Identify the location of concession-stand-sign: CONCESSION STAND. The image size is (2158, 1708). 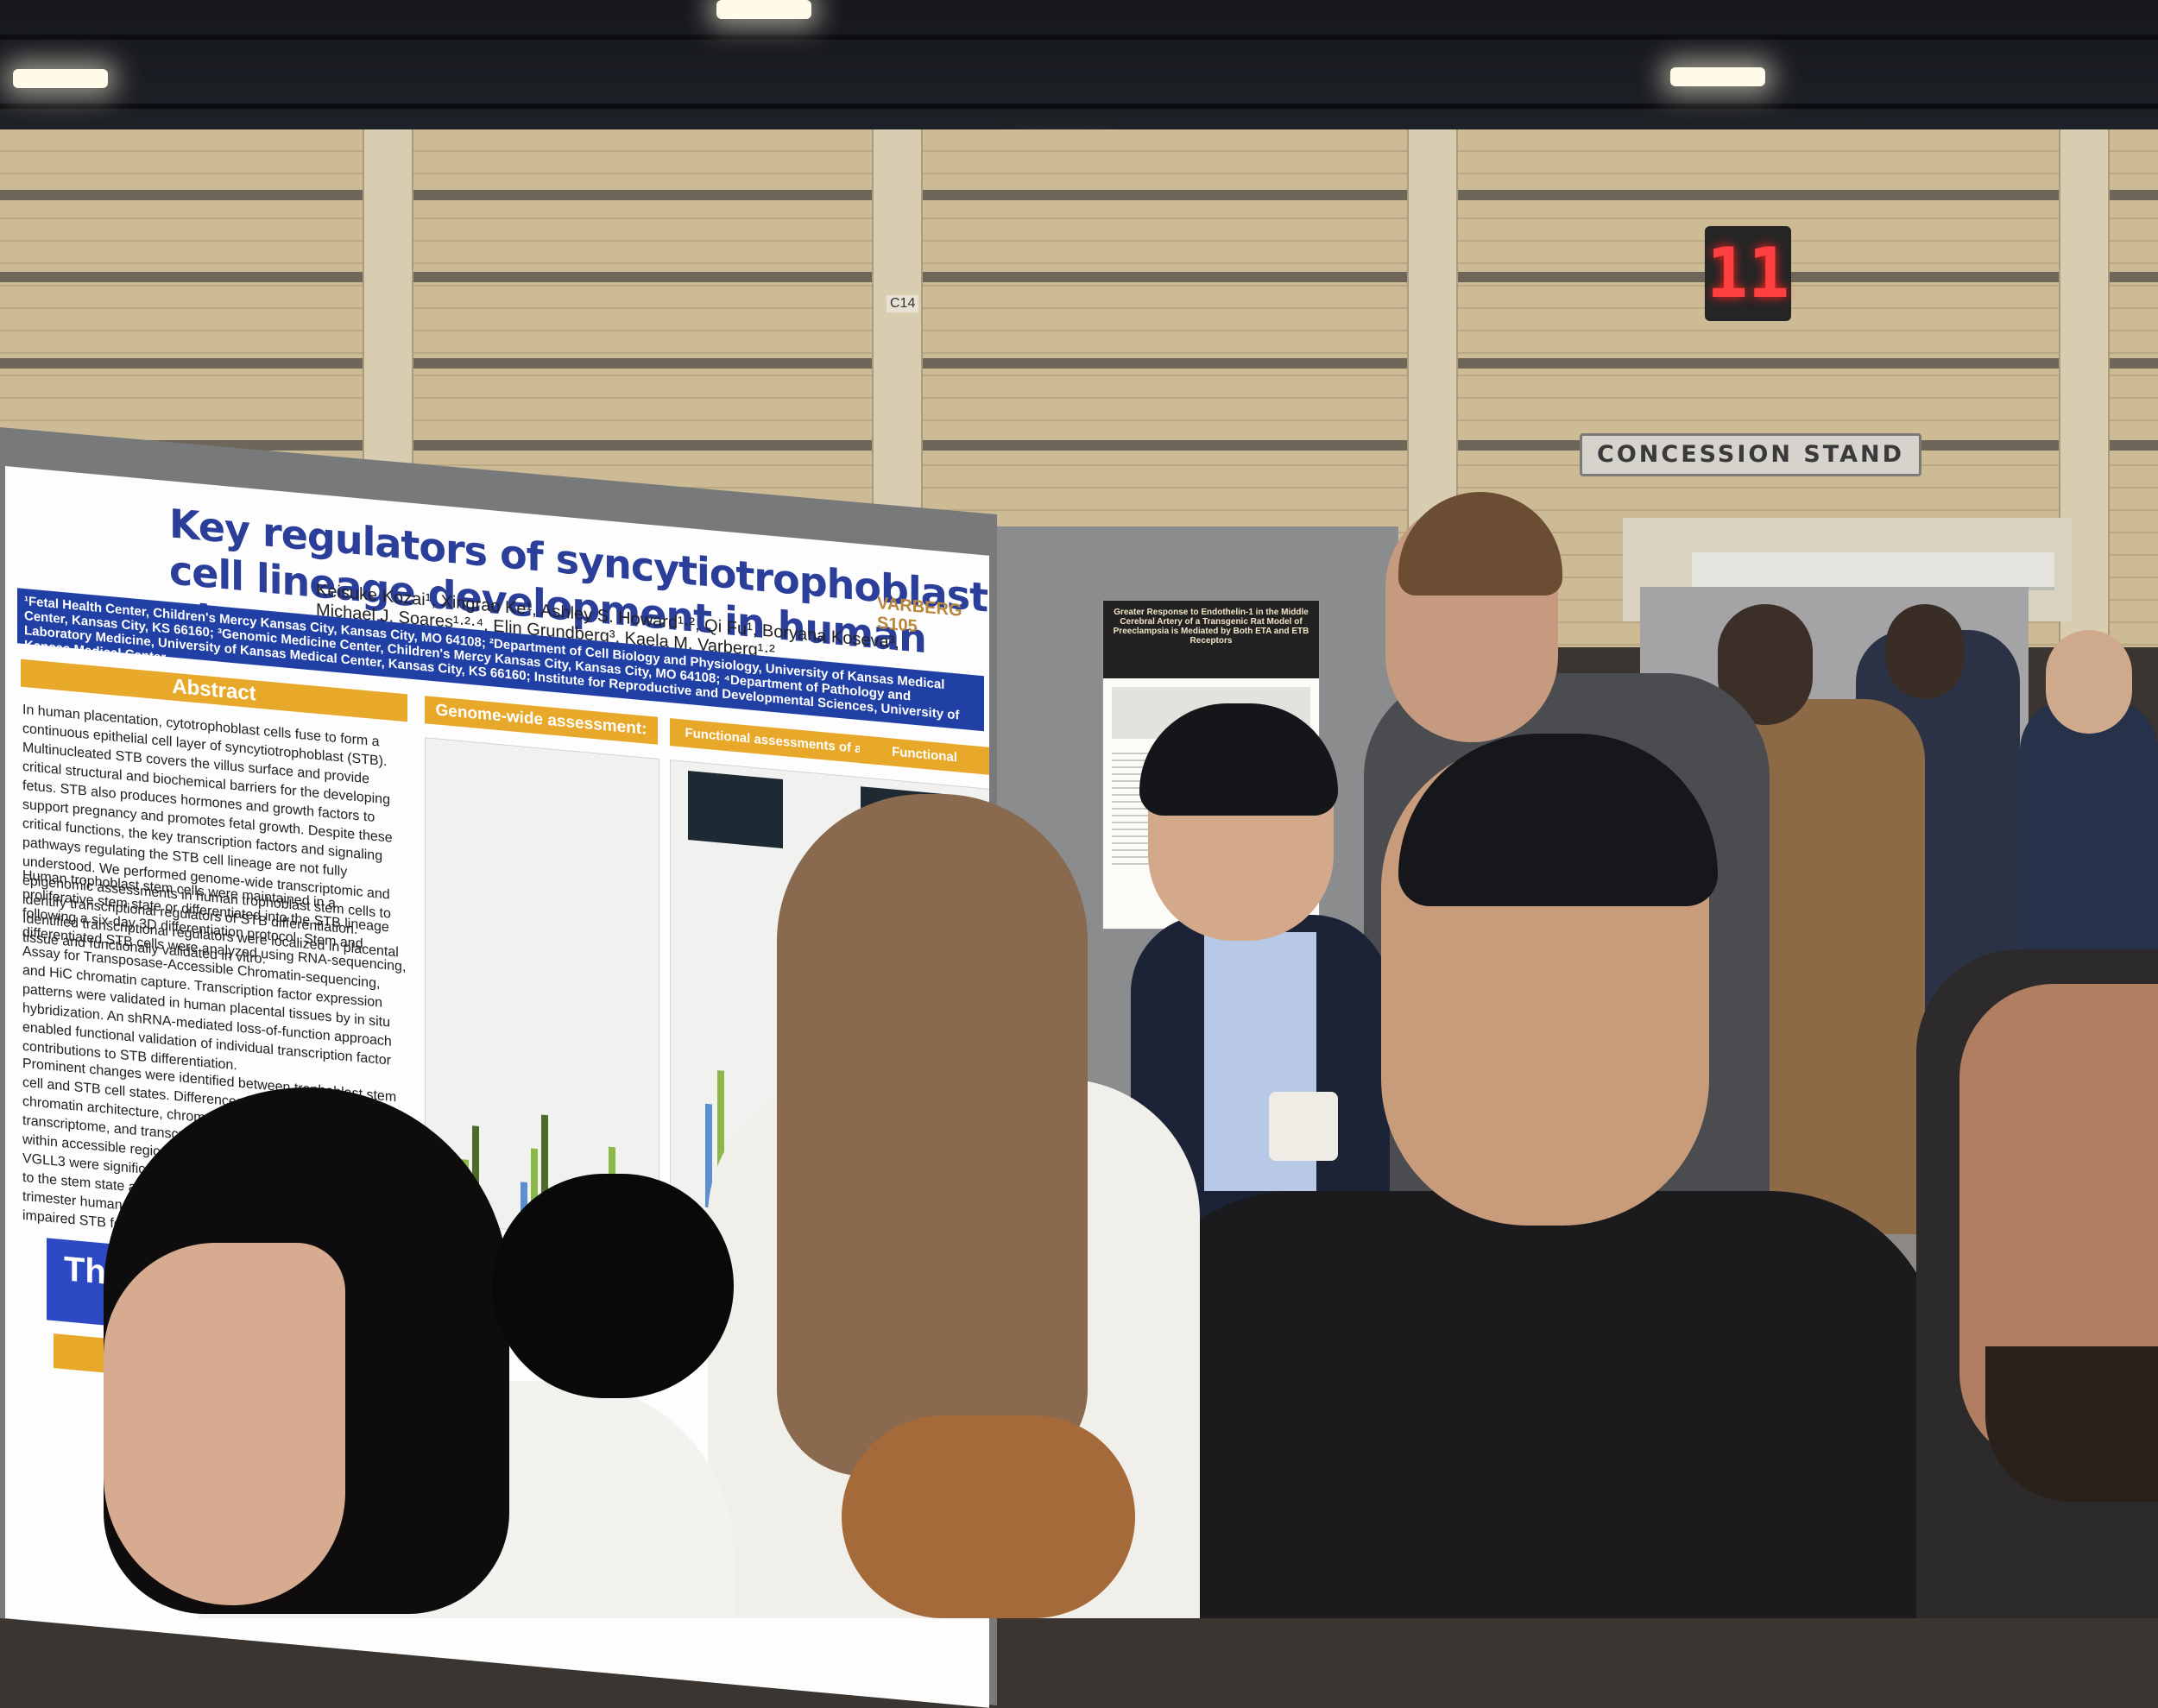
(1750, 454).